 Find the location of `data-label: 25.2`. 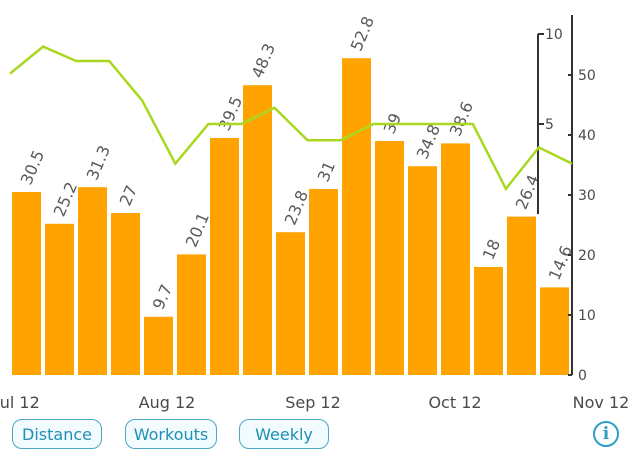

data-label: 25.2 is located at coordinates (65, 199).